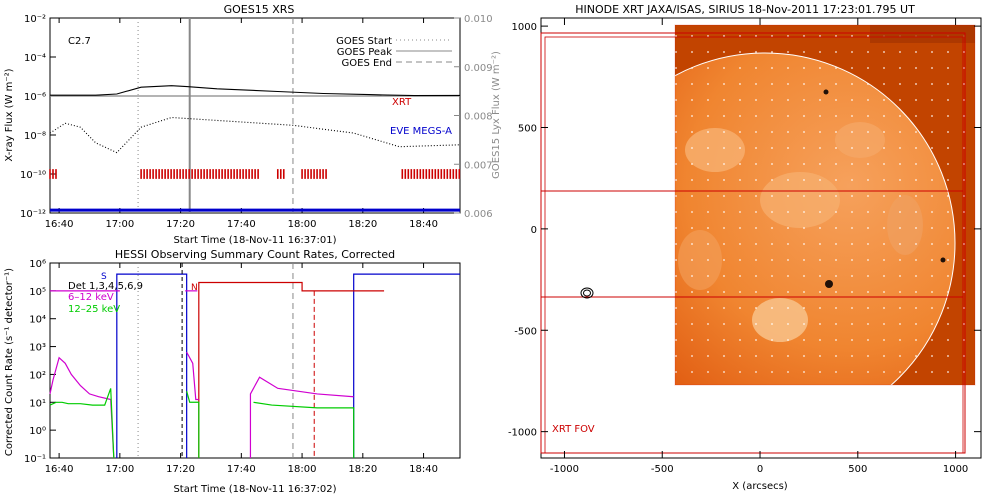  What do you see at coordinates (534, 230) in the screenshot?
I see `xrt-y-tick-label: 0` at bounding box center [534, 230].